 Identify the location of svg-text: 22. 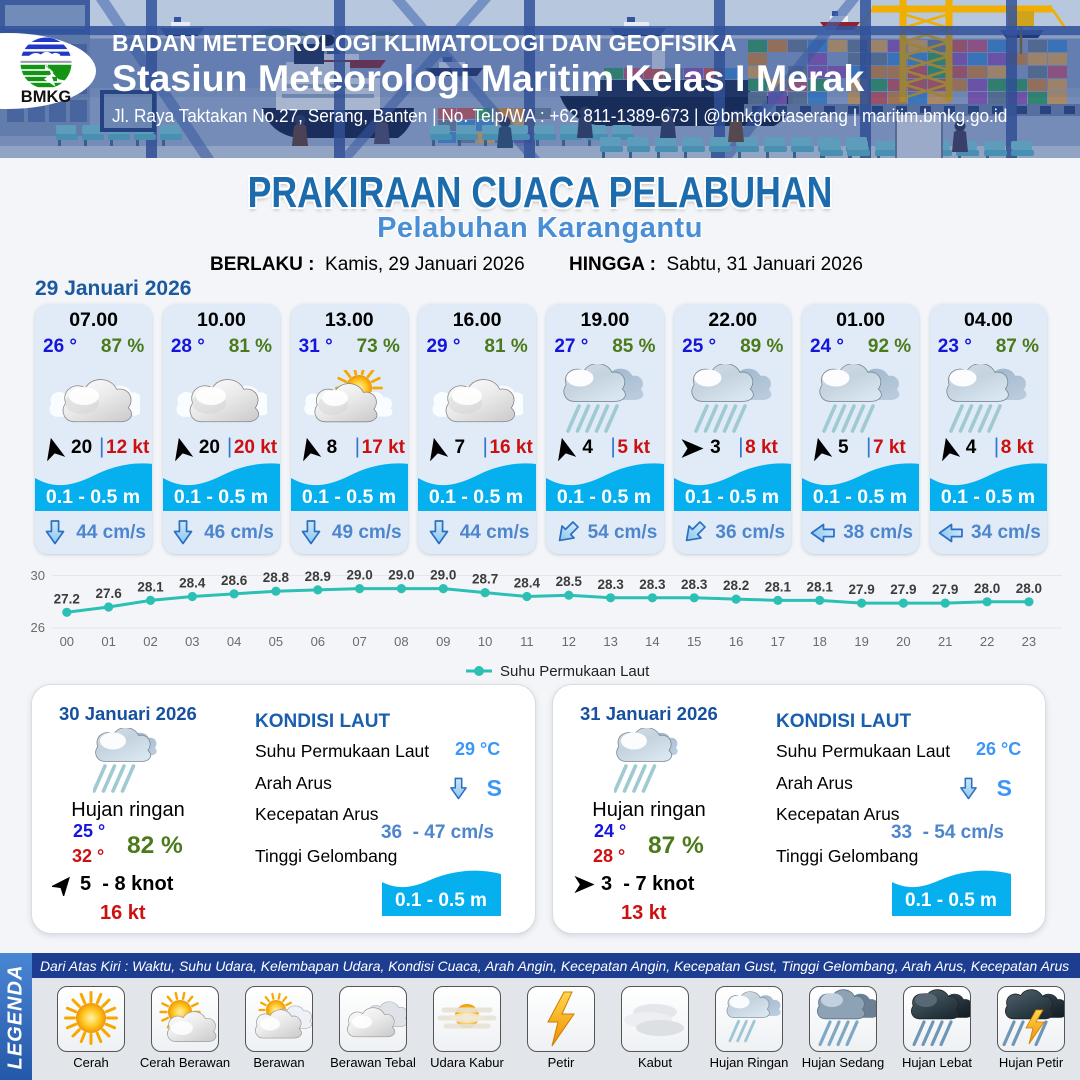
(987, 641).